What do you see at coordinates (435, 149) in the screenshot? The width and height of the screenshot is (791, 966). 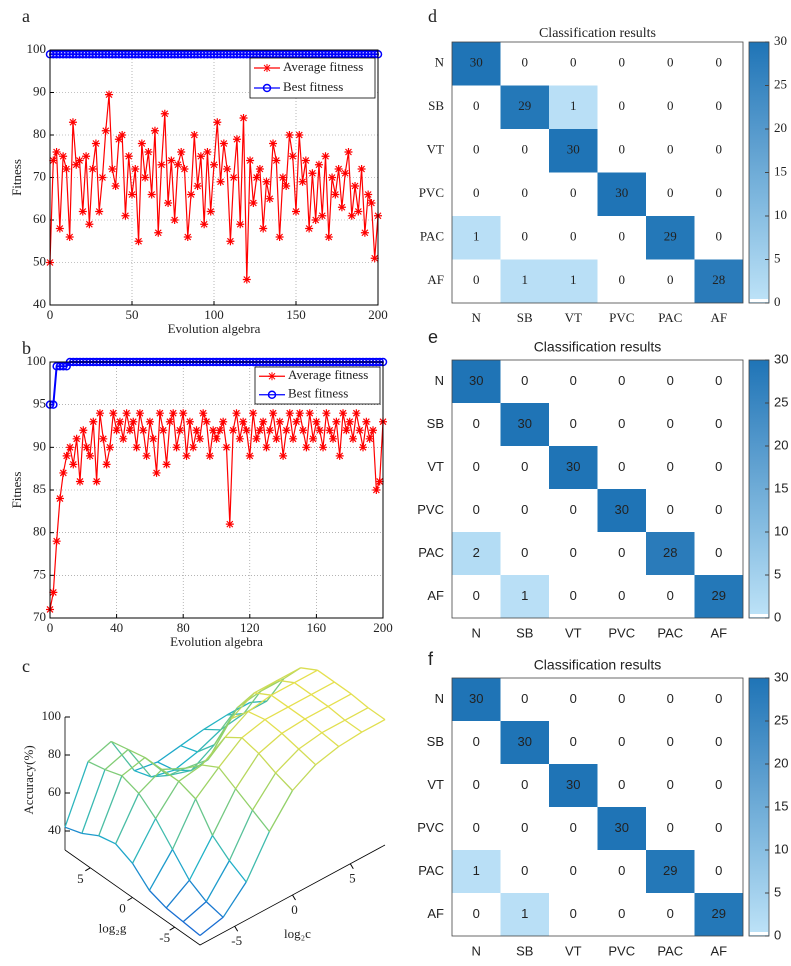 I see `y-tick-label: VT` at bounding box center [435, 149].